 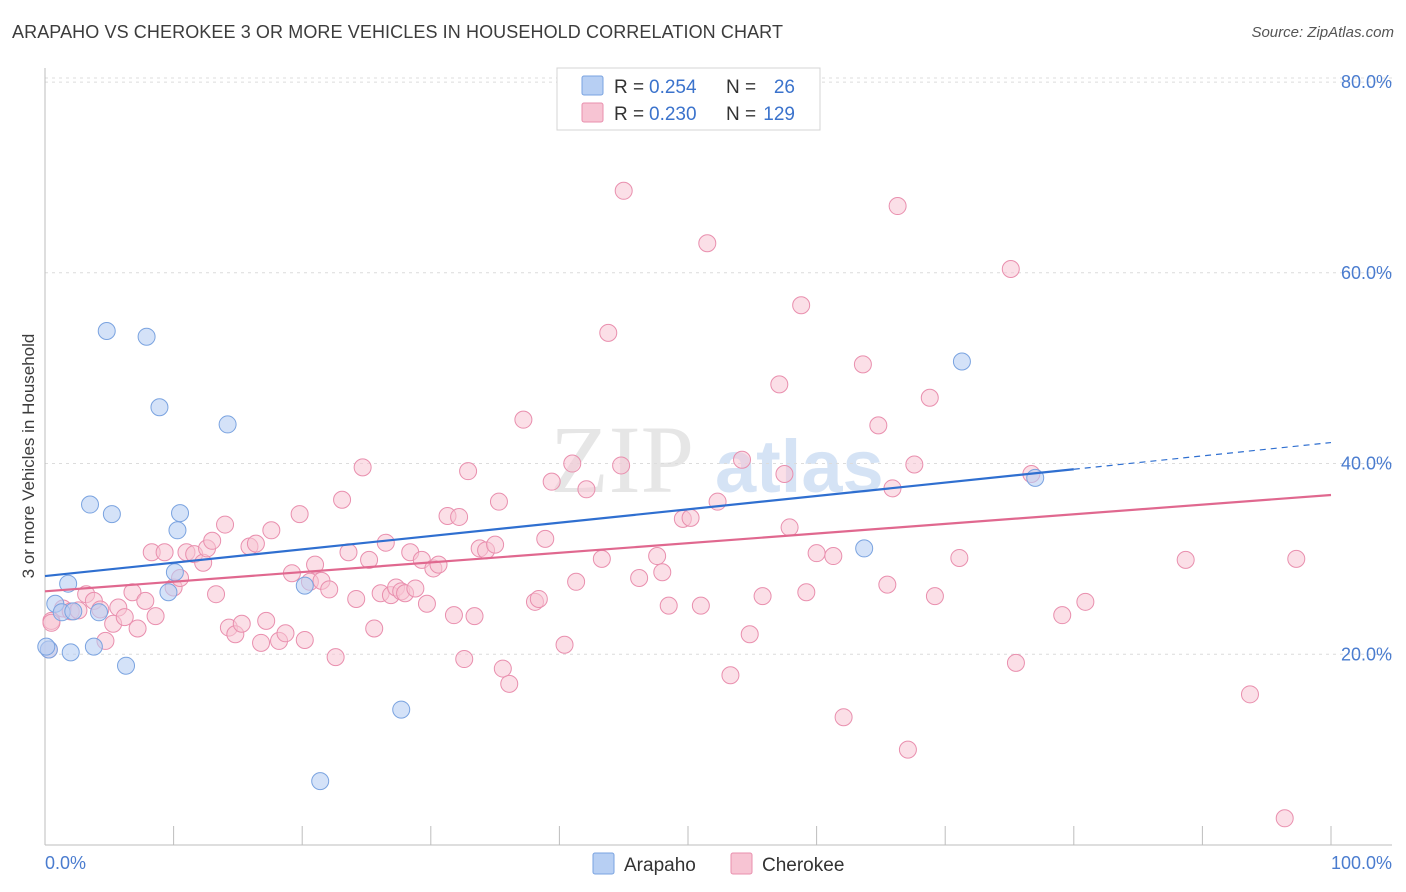 I want to click on legend-cherokee-n-value: 129, so click(x=779, y=114).